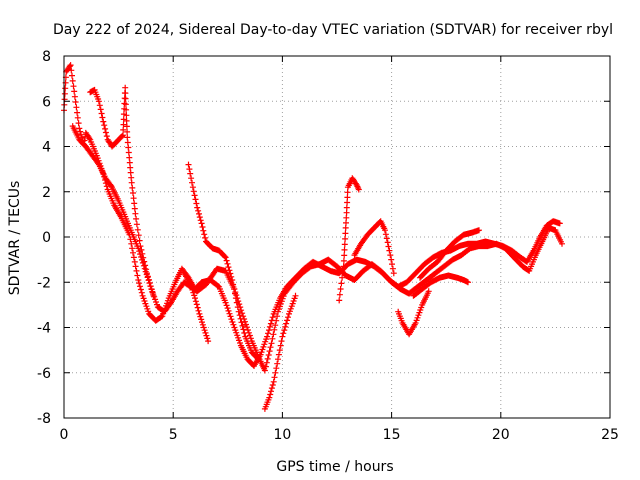  I want to click on y-tick-label: 8, so click(46, 57).